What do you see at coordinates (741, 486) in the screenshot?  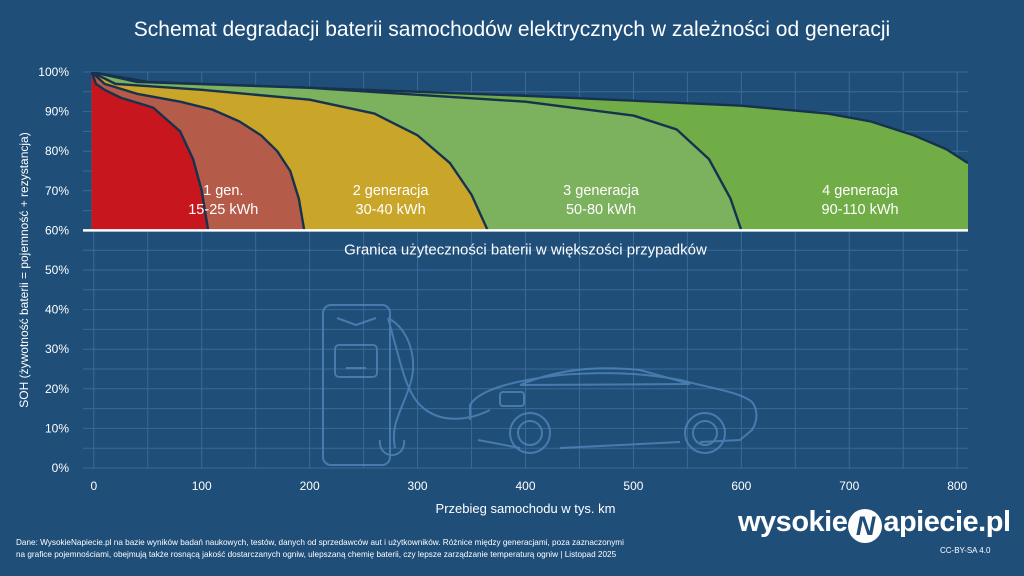 I see `x-tick-label: 600` at bounding box center [741, 486].